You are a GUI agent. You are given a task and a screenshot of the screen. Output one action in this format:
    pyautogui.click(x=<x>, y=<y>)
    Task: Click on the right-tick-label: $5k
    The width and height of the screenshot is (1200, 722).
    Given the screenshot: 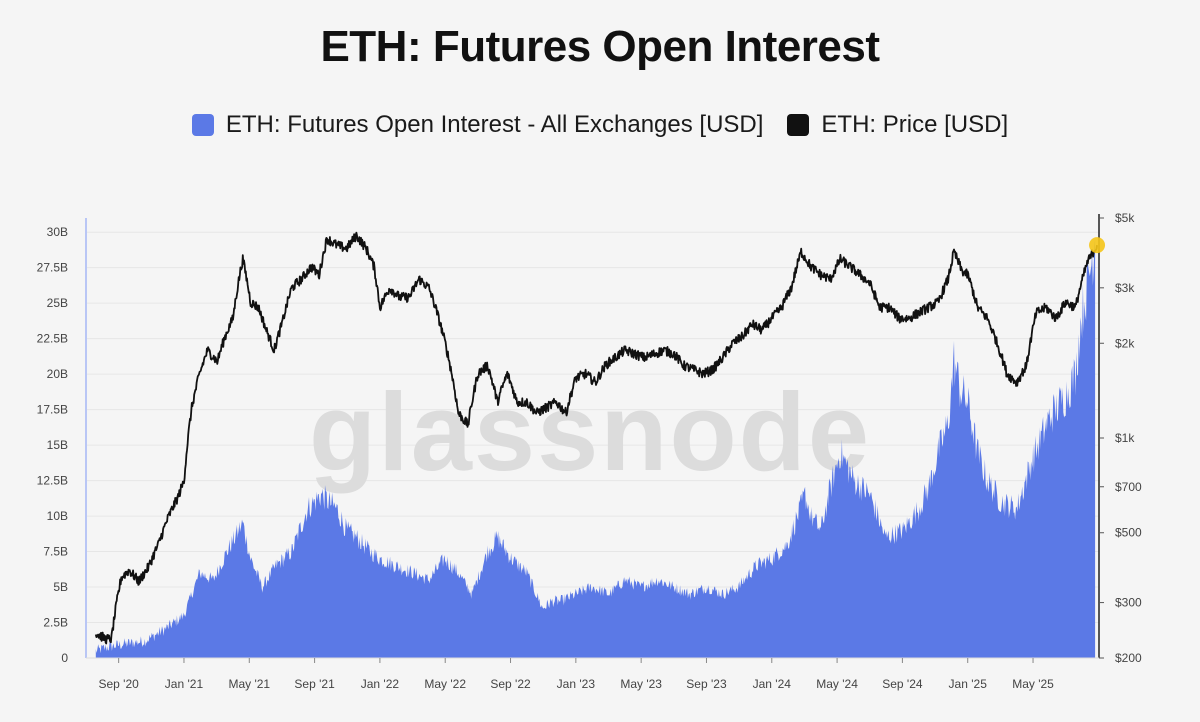 What is the action you would take?
    pyautogui.click(x=1125, y=218)
    